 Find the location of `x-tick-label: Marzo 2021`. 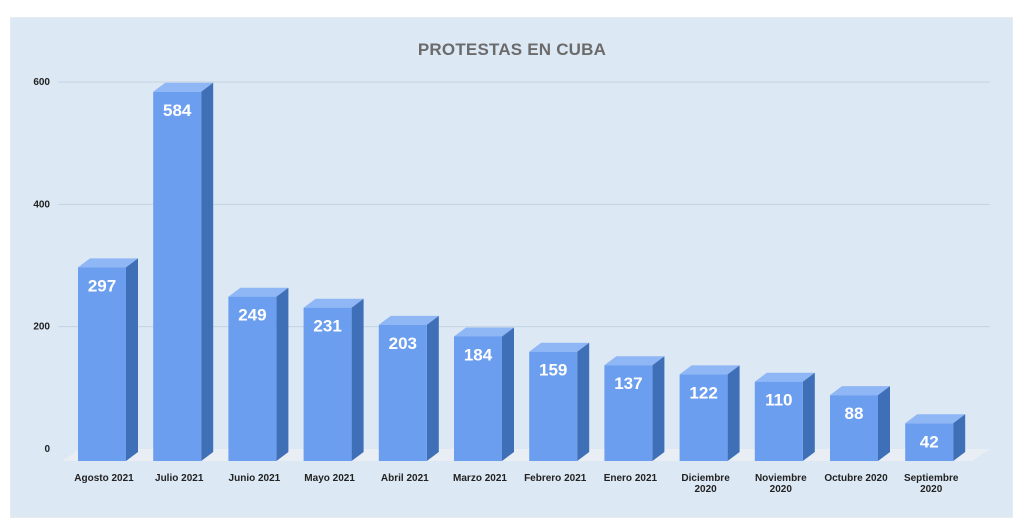

x-tick-label: Marzo 2021 is located at coordinates (480, 478).